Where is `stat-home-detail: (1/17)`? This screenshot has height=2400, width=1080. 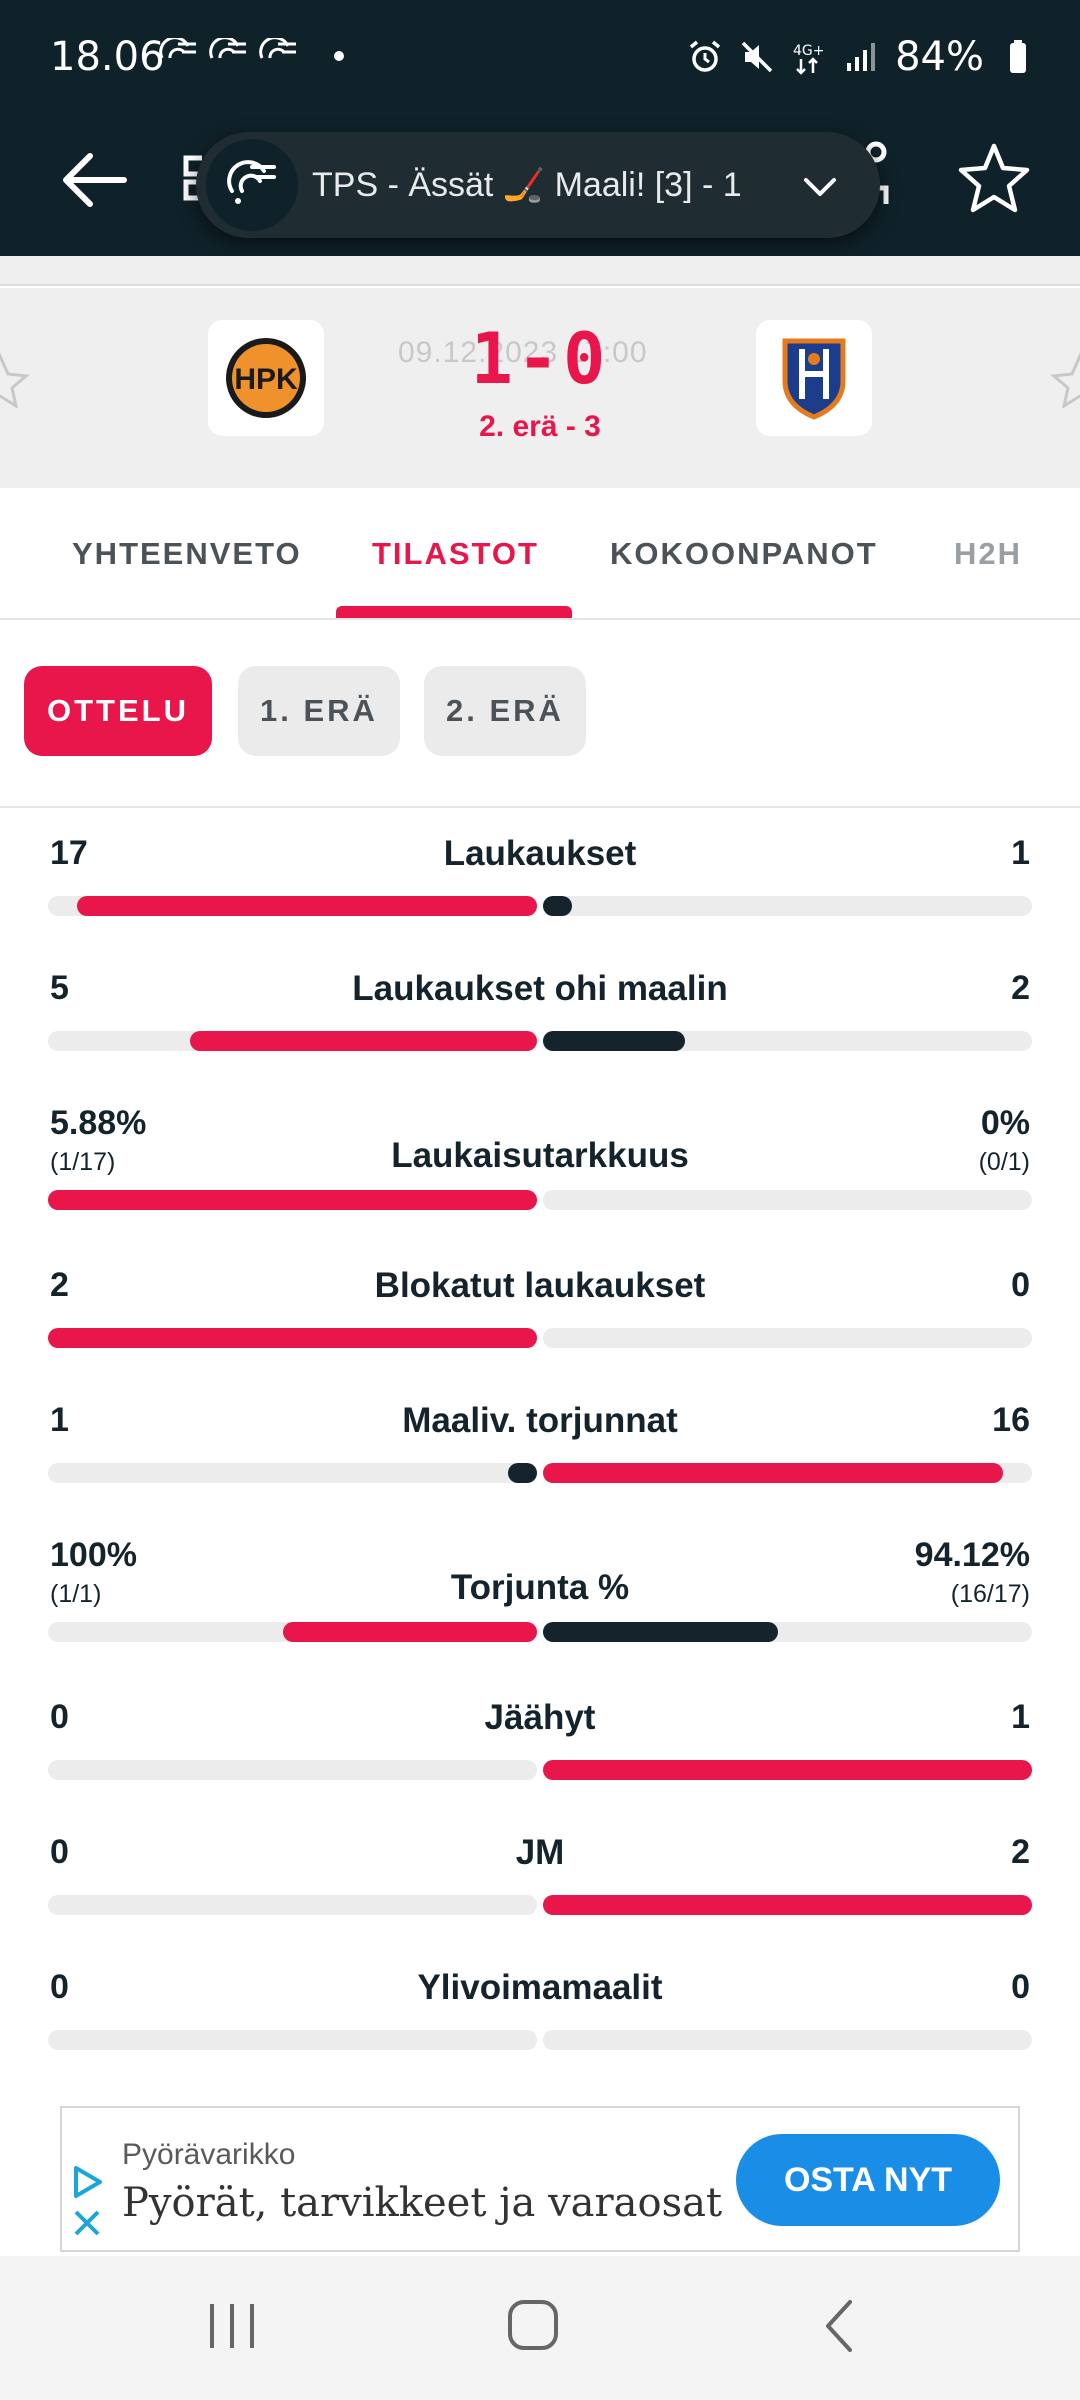
stat-home-detail: (1/17) is located at coordinates (83, 1162).